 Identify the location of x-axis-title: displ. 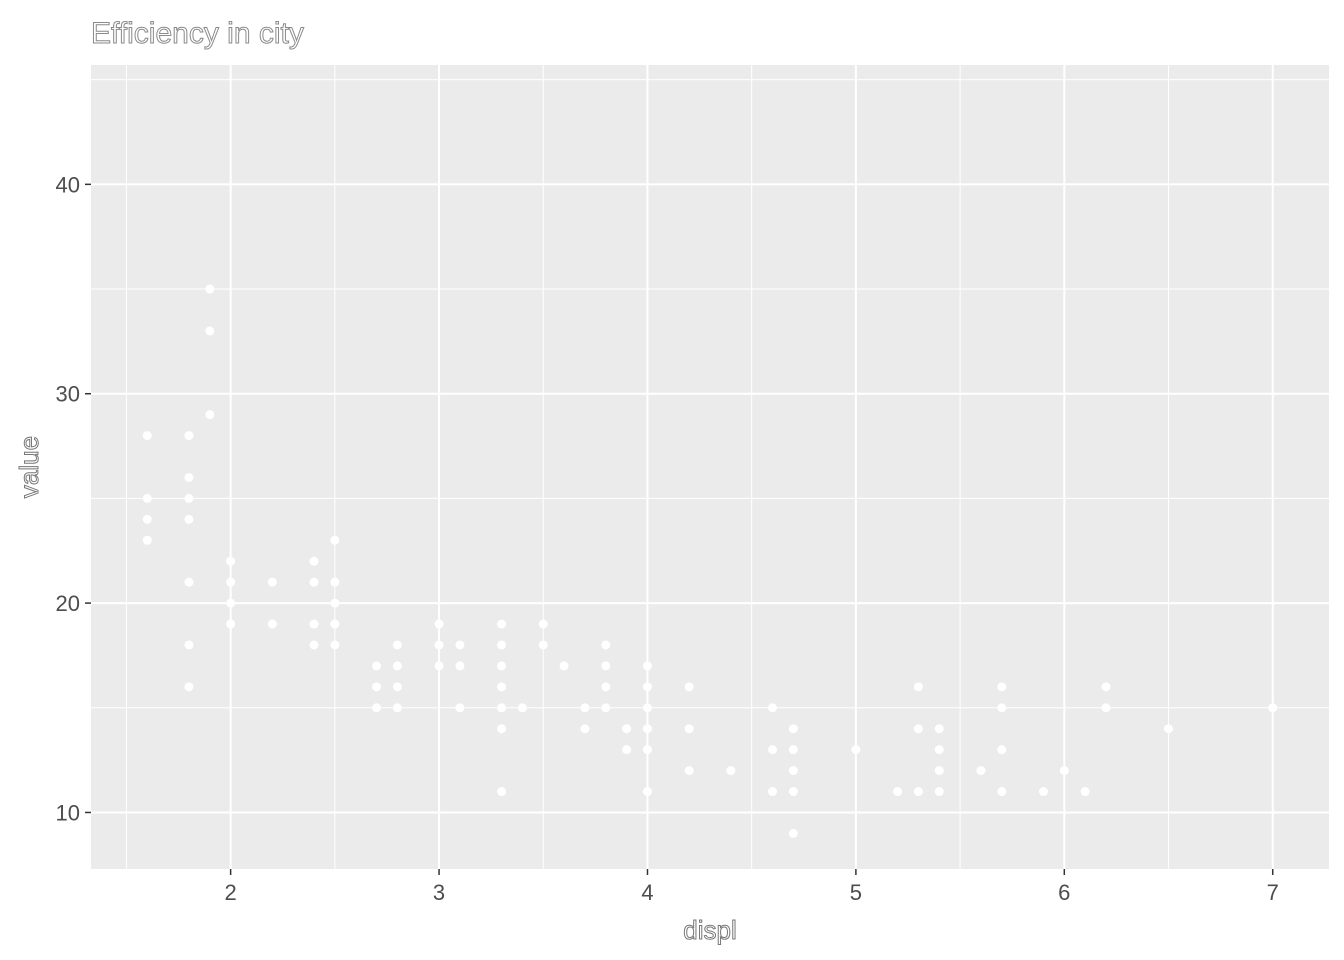
(709, 930).